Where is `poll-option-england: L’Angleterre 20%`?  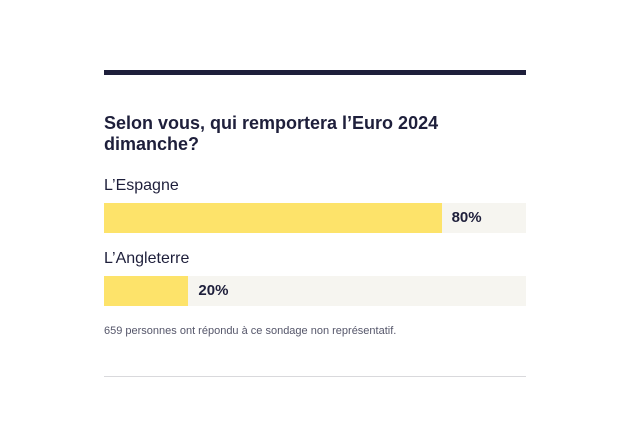
poll-option-england: L’Angleterre 20% is located at coordinates (315, 277).